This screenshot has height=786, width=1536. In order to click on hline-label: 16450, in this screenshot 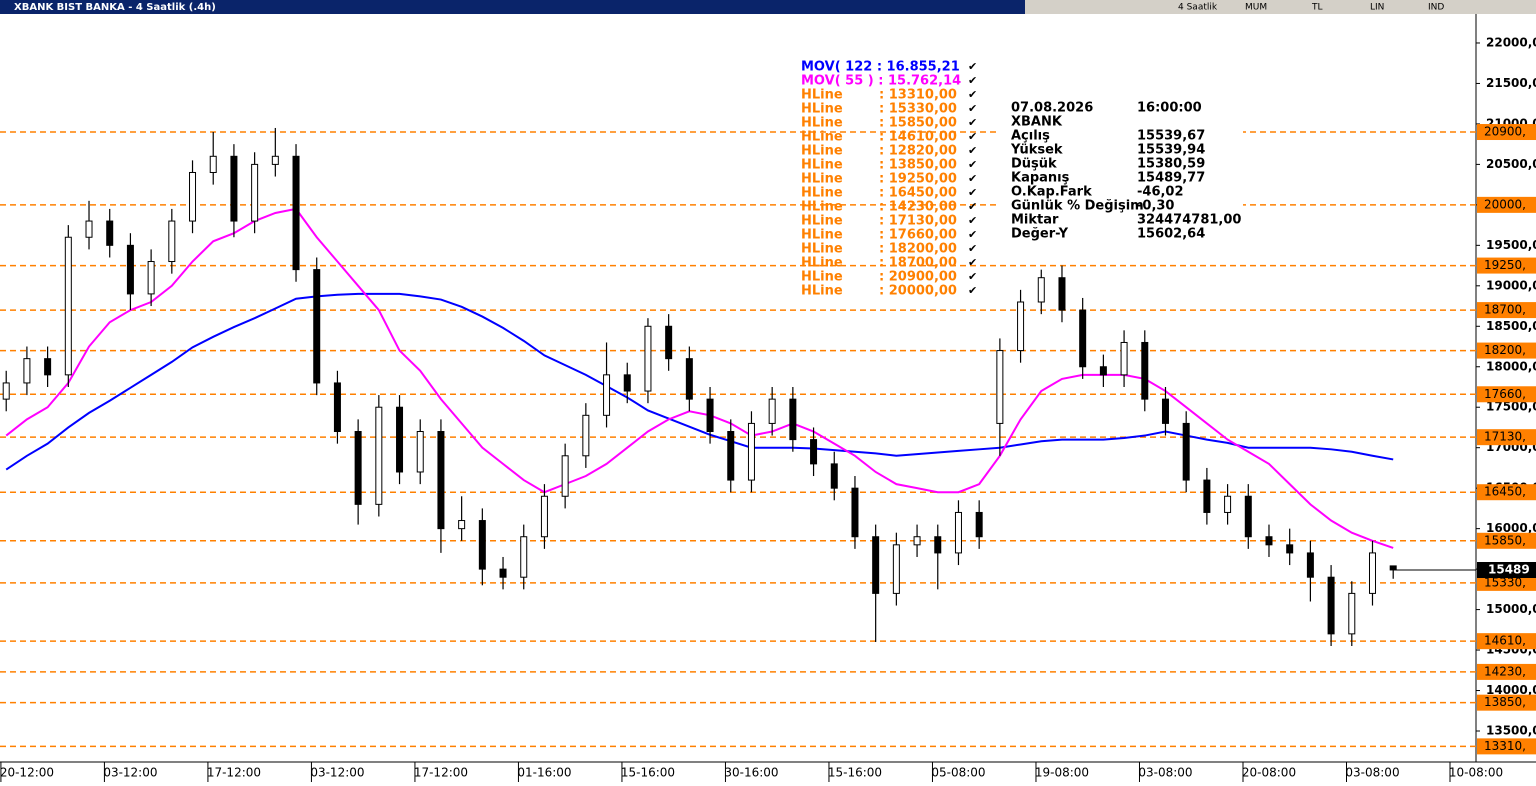, I will do `click(1505, 492)`.